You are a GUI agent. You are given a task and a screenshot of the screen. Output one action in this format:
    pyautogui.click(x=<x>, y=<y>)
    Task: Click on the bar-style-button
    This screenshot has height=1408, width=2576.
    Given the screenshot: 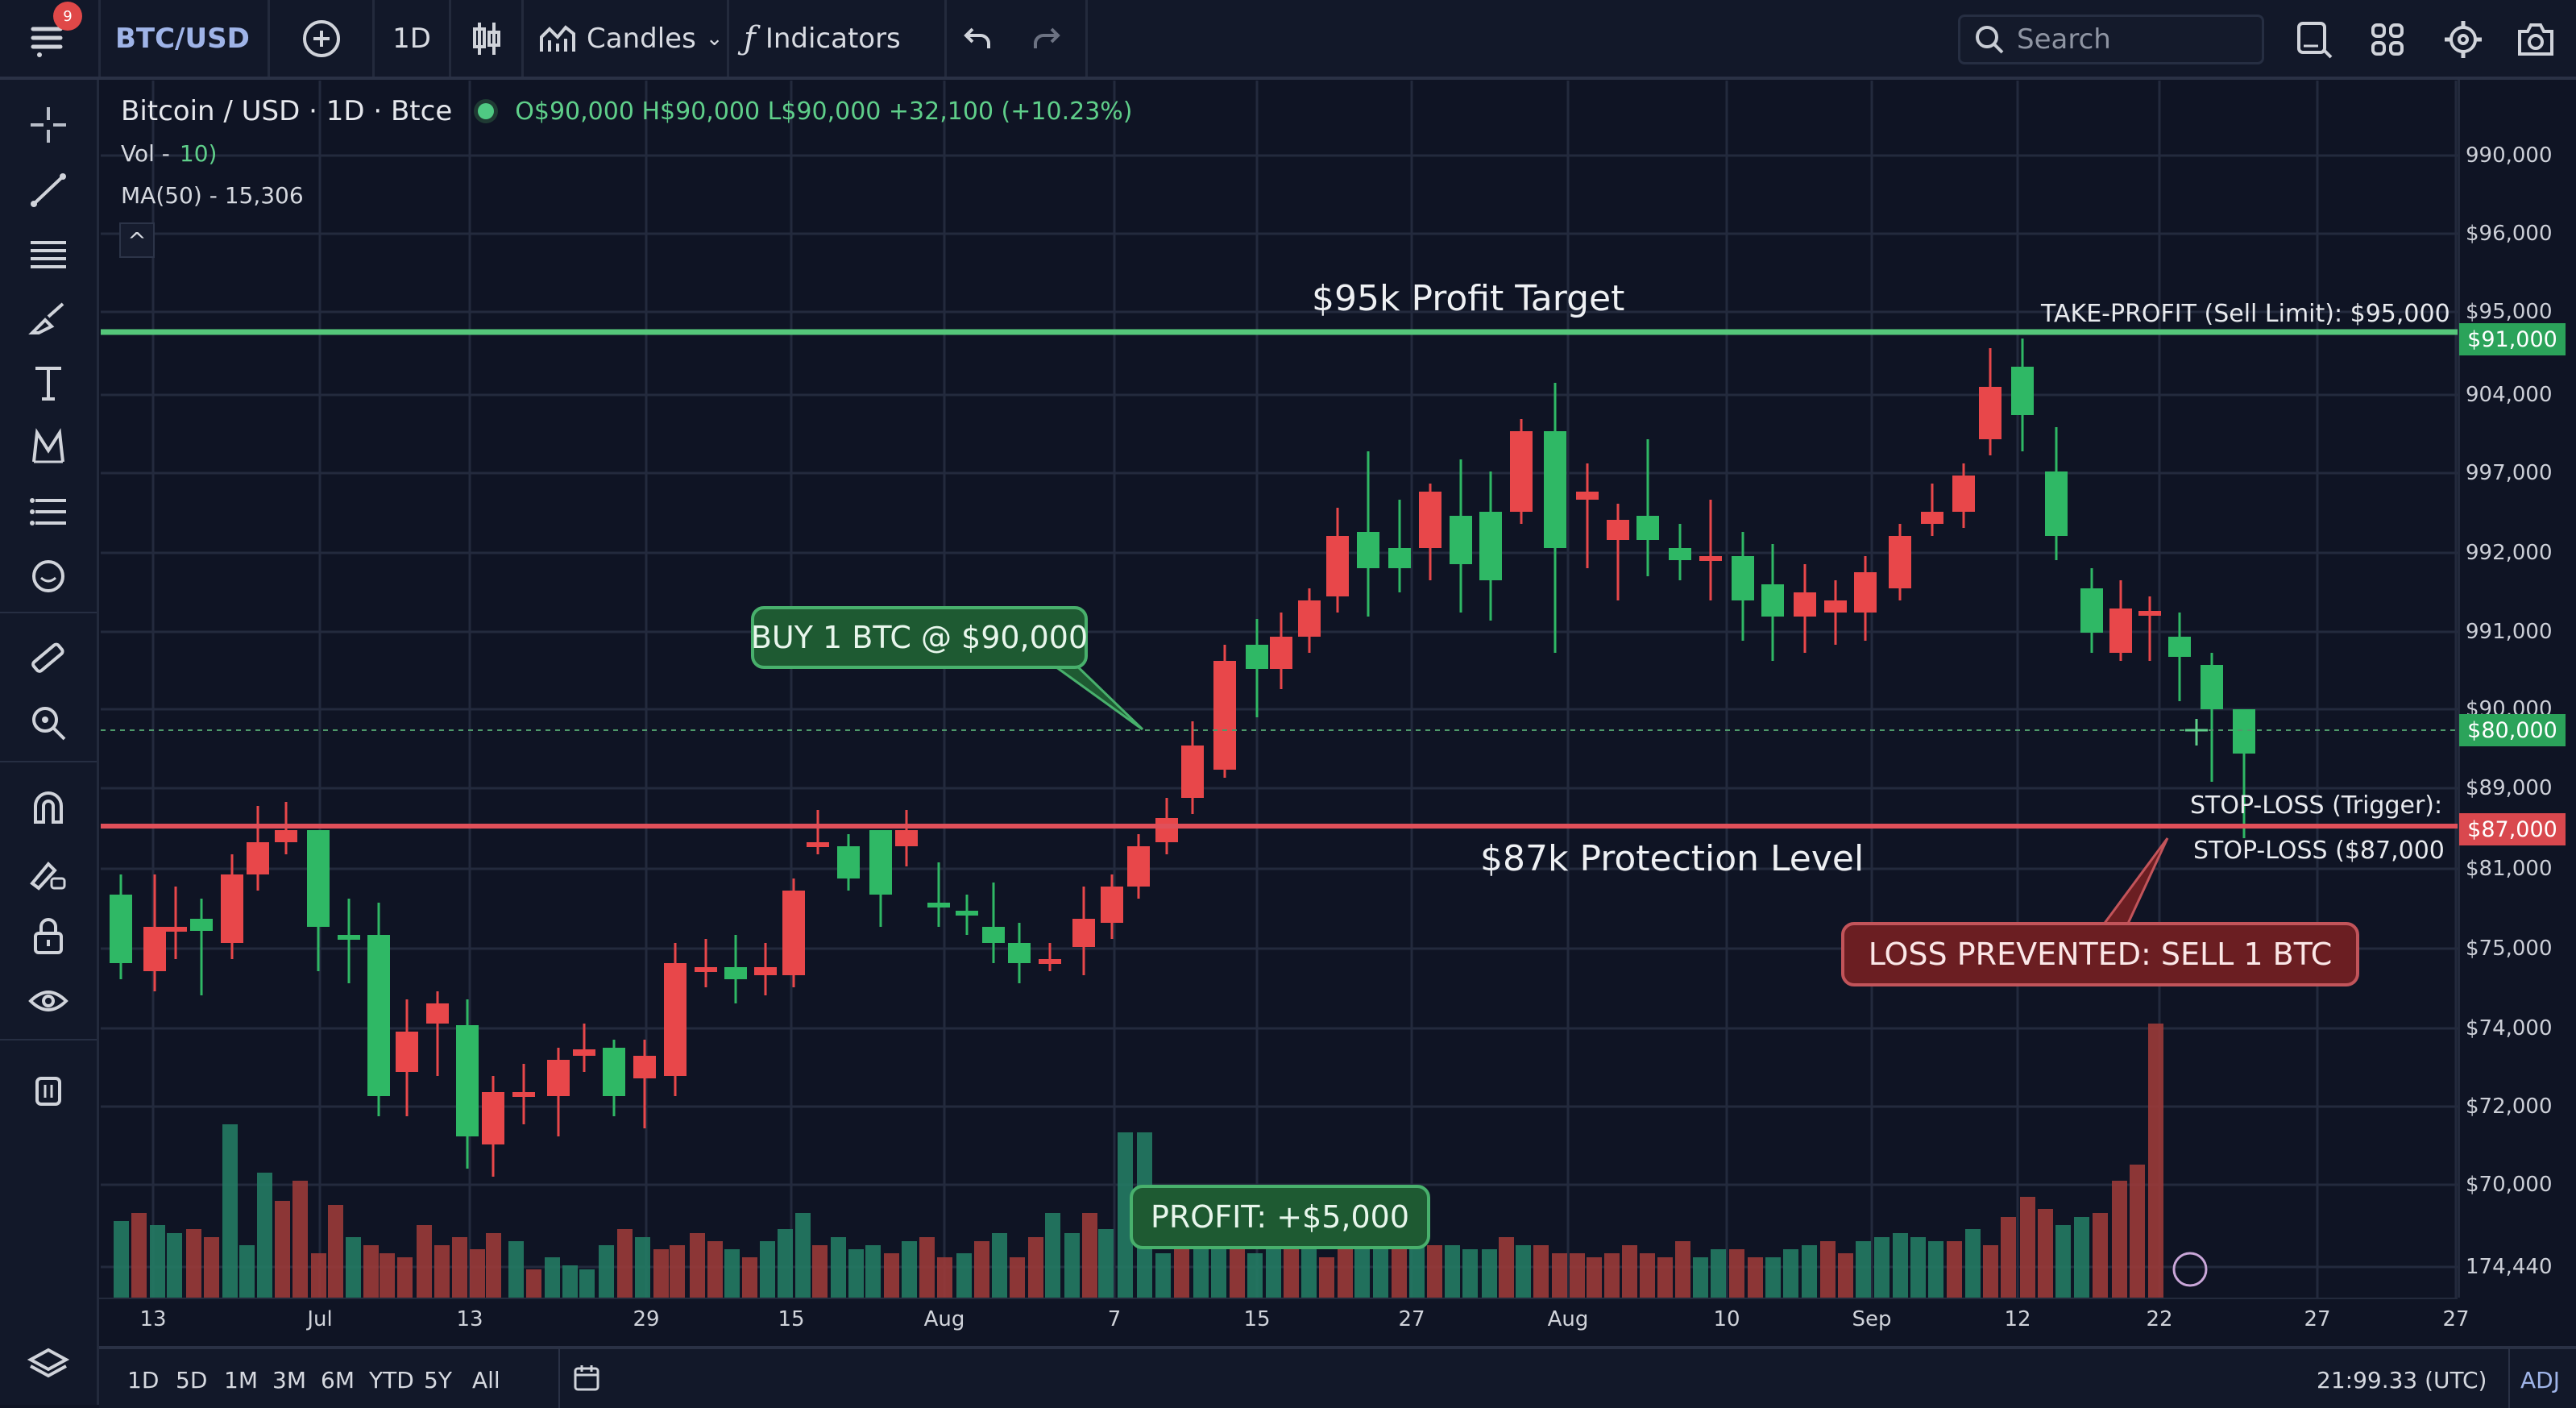 What is the action you would take?
    pyautogui.click(x=487, y=38)
    